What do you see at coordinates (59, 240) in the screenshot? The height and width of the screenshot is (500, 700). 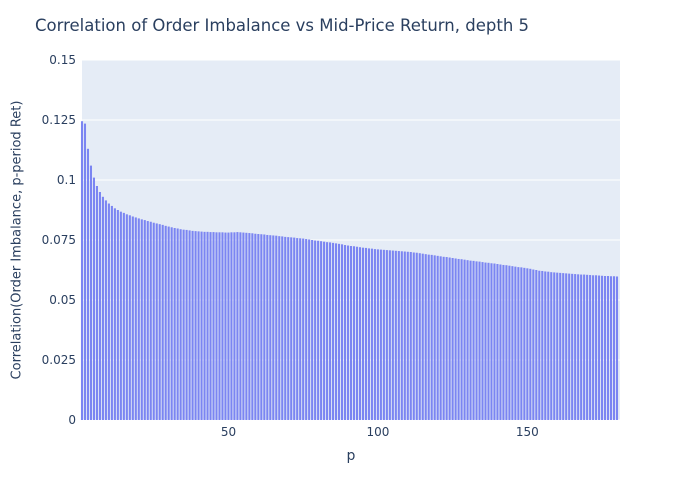 I see `y-tick-label: 0.075` at bounding box center [59, 240].